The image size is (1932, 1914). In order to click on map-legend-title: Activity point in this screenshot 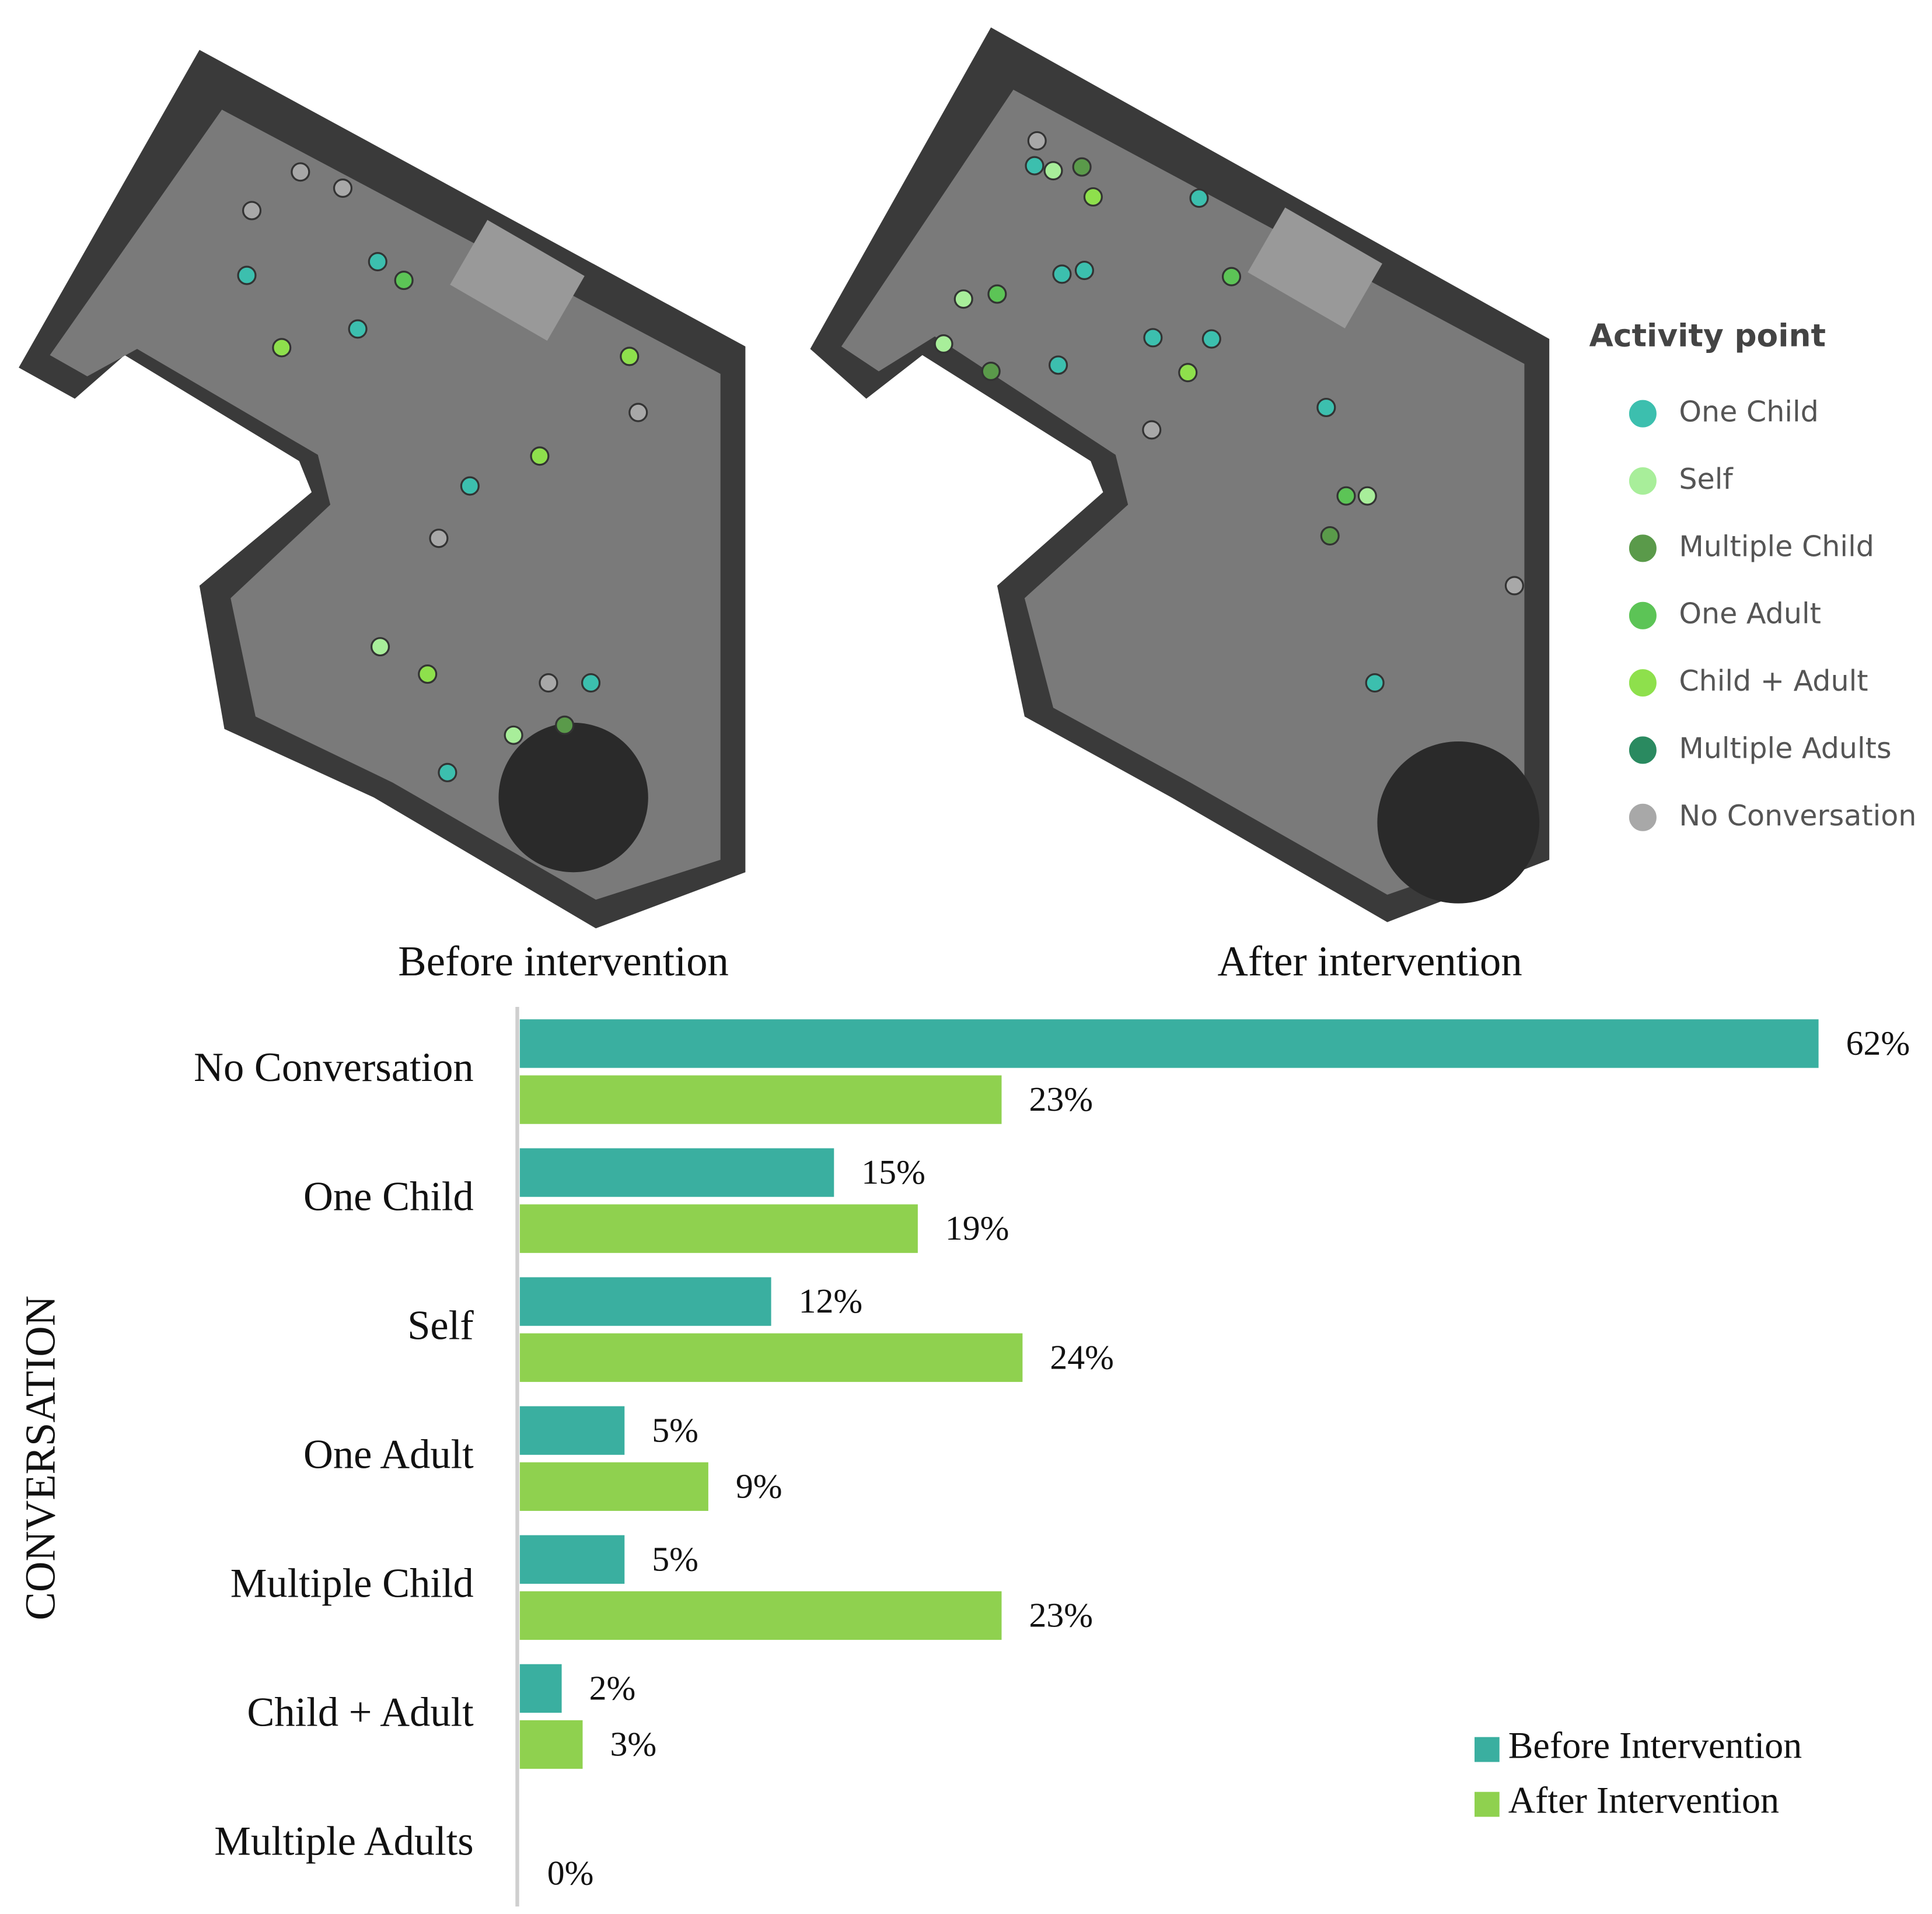, I will do `click(1707, 335)`.